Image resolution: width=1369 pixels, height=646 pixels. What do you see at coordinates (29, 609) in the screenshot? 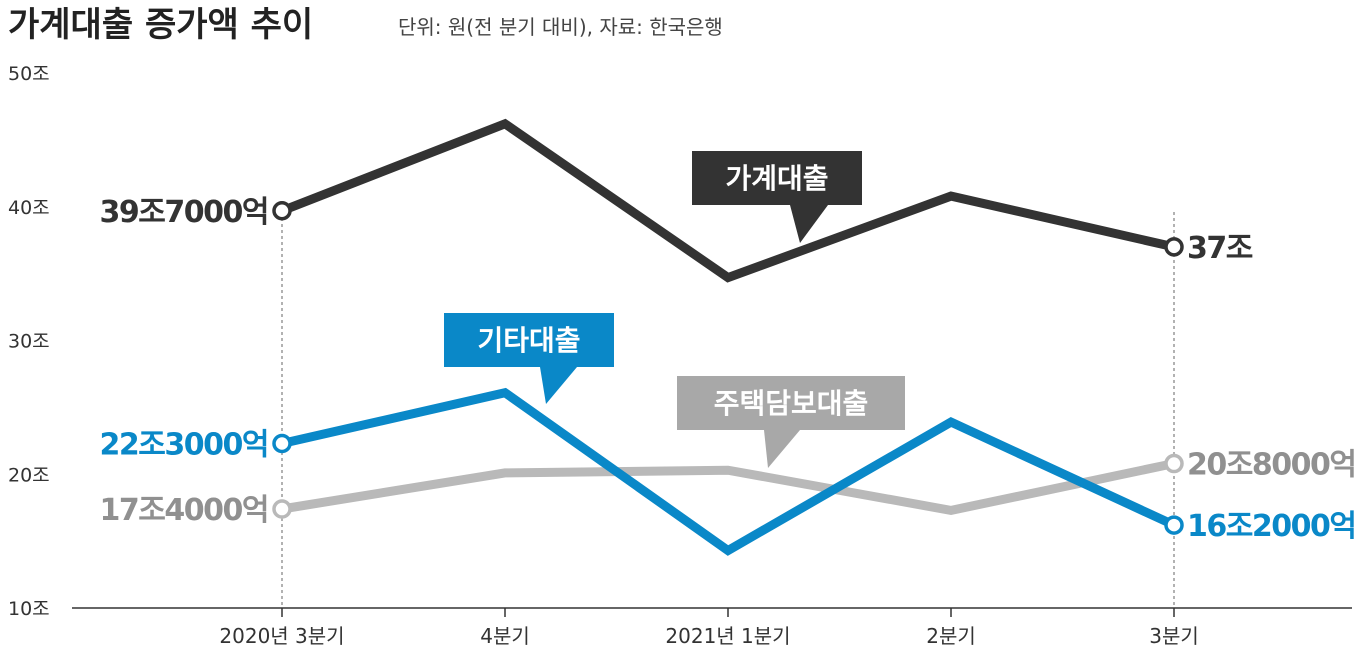
I see `y-tick-label: 10조` at bounding box center [29, 609].